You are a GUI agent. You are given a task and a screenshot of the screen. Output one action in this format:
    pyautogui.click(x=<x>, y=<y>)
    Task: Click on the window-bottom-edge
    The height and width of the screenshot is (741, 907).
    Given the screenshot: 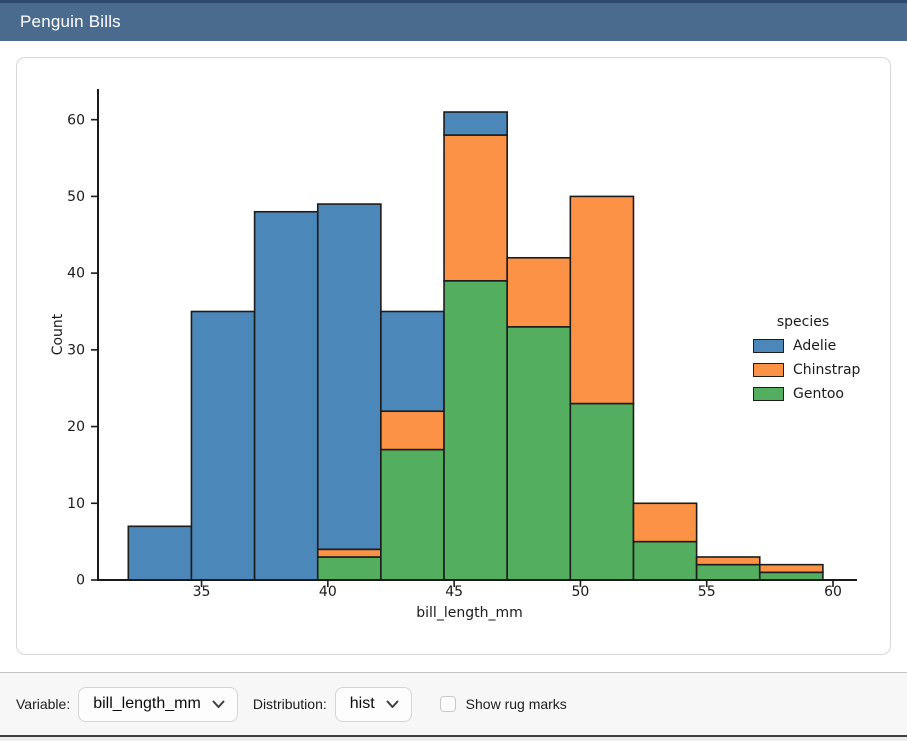 What is the action you would take?
    pyautogui.click(x=453, y=738)
    